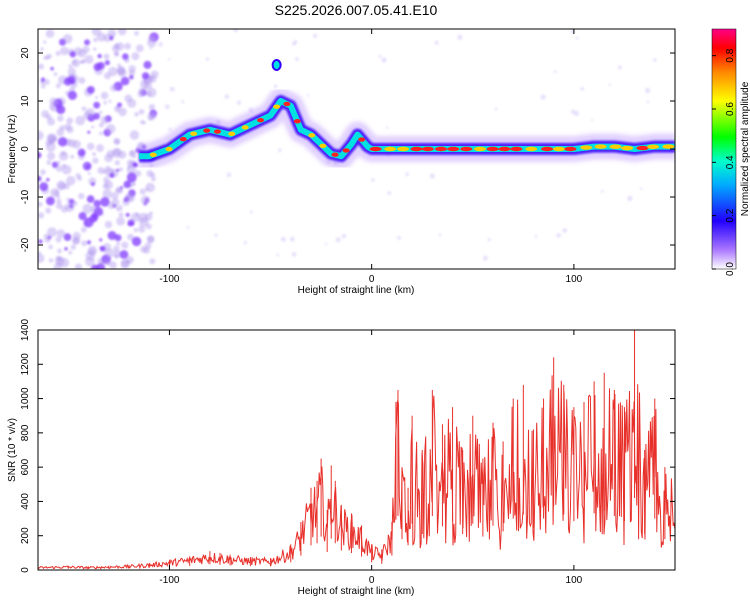 Image resolution: width=750 pixels, height=600 pixels. What do you see at coordinates (25, 196) in the screenshot?
I see `y-tick-label: -10` at bounding box center [25, 196].